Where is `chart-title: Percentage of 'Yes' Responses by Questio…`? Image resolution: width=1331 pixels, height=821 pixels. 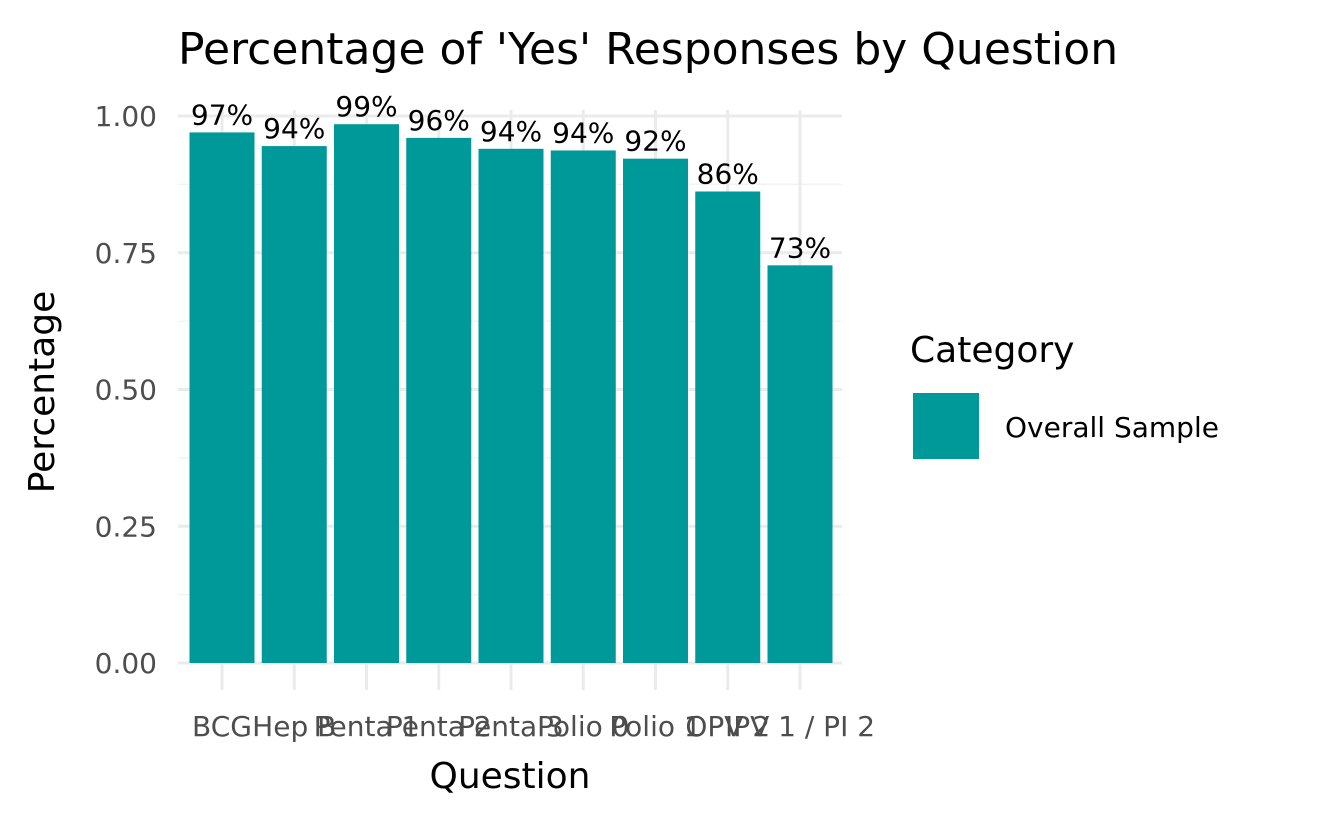 chart-title: Percentage of 'Yes' Responses by Questio… is located at coordinates (648, 49).